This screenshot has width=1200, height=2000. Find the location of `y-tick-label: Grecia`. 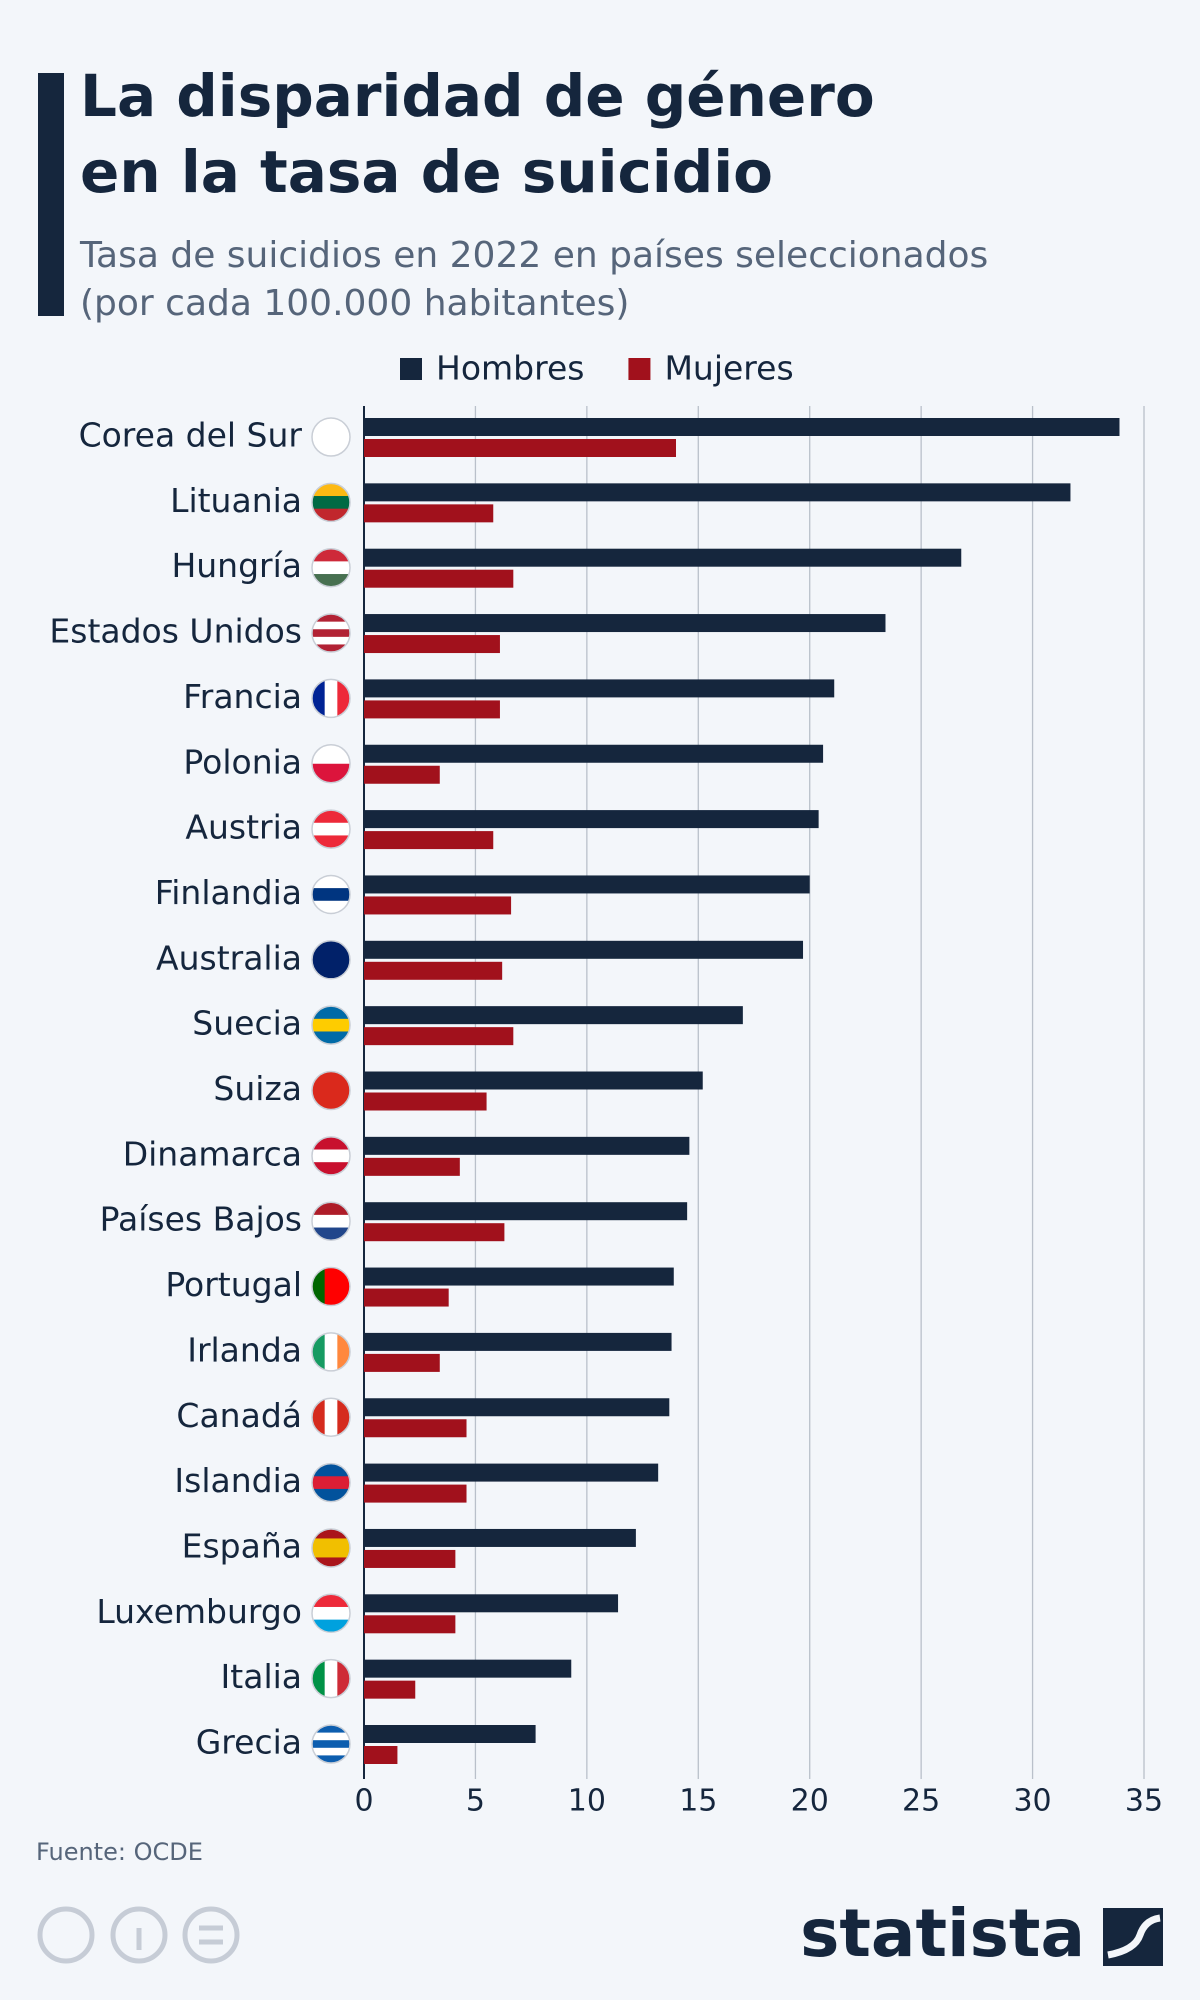

y-tick-label: Grecia is located at coordinates (249, 1742).